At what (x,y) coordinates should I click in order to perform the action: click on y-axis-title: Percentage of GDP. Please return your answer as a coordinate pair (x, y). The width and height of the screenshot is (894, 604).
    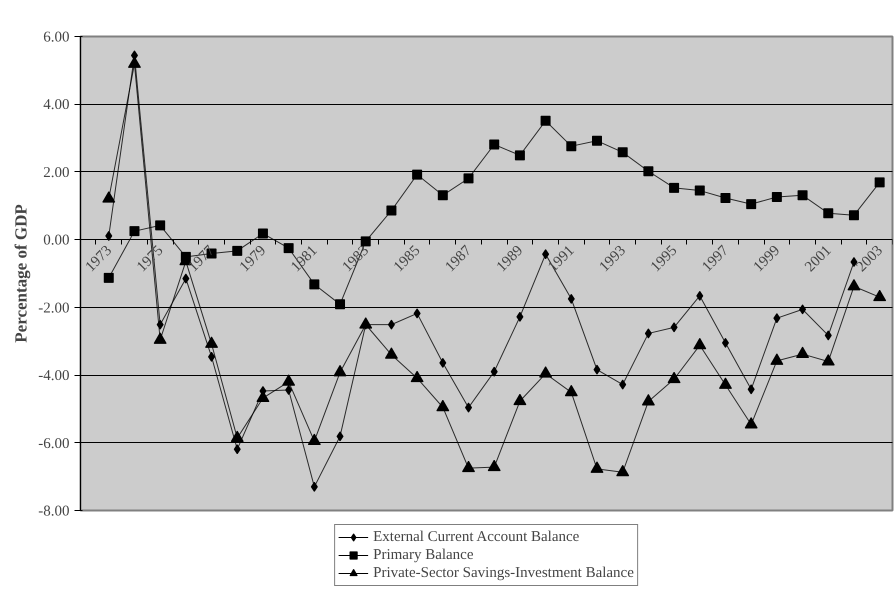
    Looking at the image, I should click on (20, 273).